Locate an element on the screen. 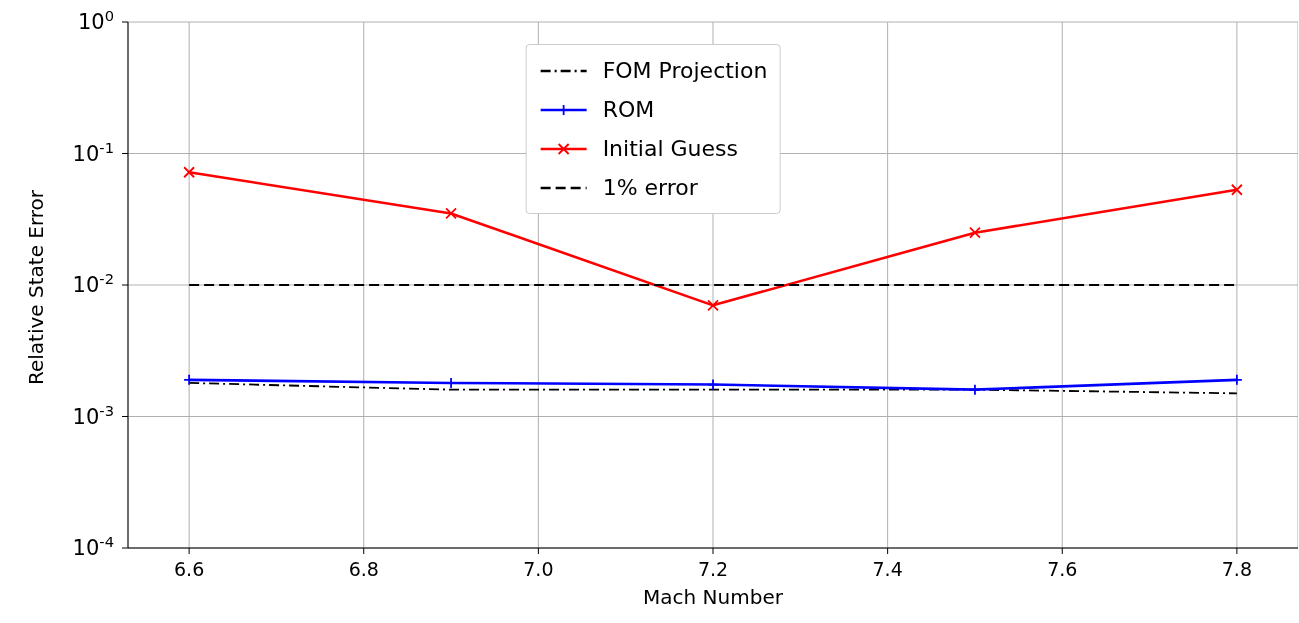 The image size is (1299, 623). y-axis-title: Relative State Error is located at coordinates (36, 287).